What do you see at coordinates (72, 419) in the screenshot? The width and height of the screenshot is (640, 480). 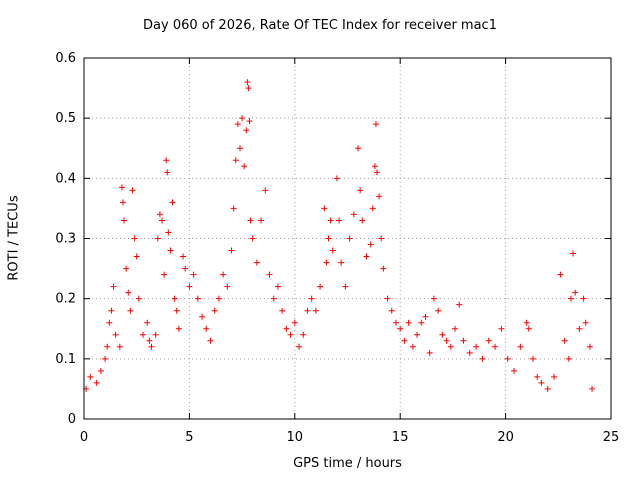 I see `y-tick-label: 0` at bounding box center [72, 419].